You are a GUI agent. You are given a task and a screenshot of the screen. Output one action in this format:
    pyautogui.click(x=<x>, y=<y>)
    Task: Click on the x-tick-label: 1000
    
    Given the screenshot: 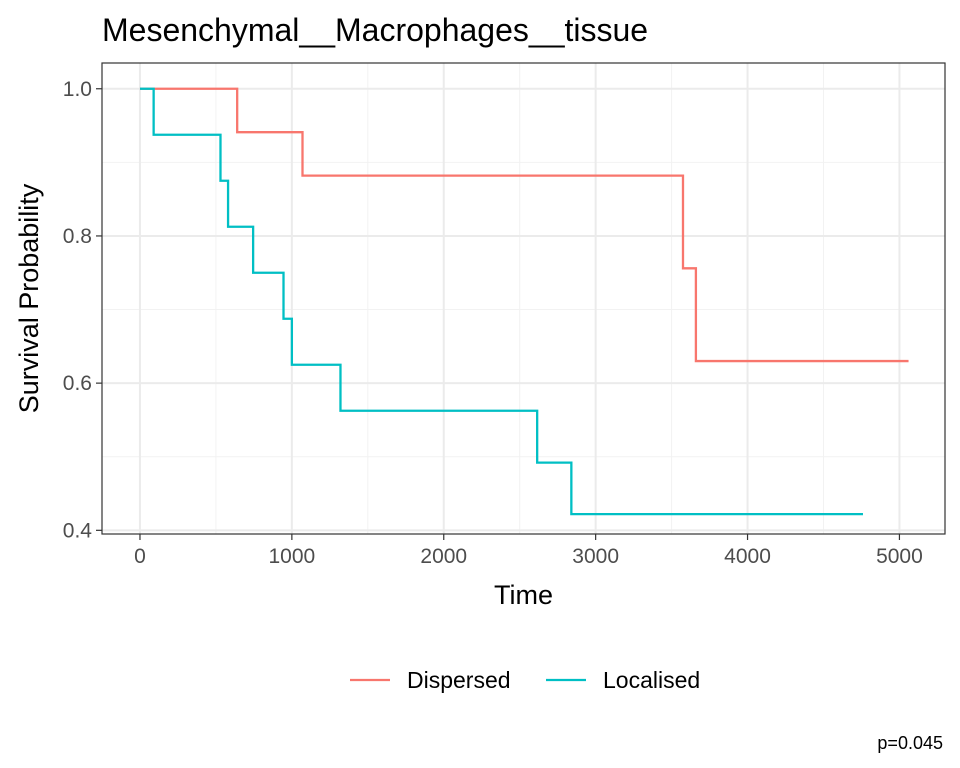 What is the action you would take?
    pyautogui.click(x=292, y=556)
    